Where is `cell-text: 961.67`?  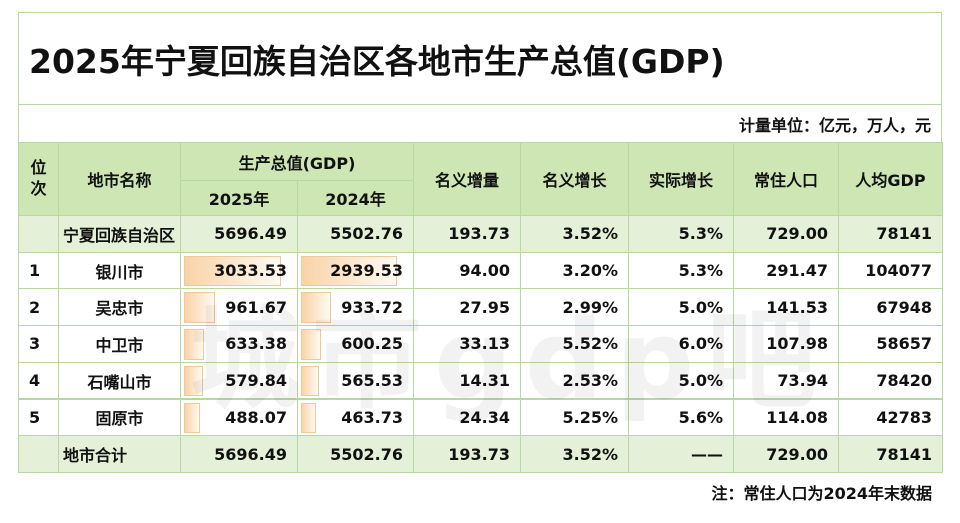 cell-text: 961.67 is located at coordinates (256, 307).